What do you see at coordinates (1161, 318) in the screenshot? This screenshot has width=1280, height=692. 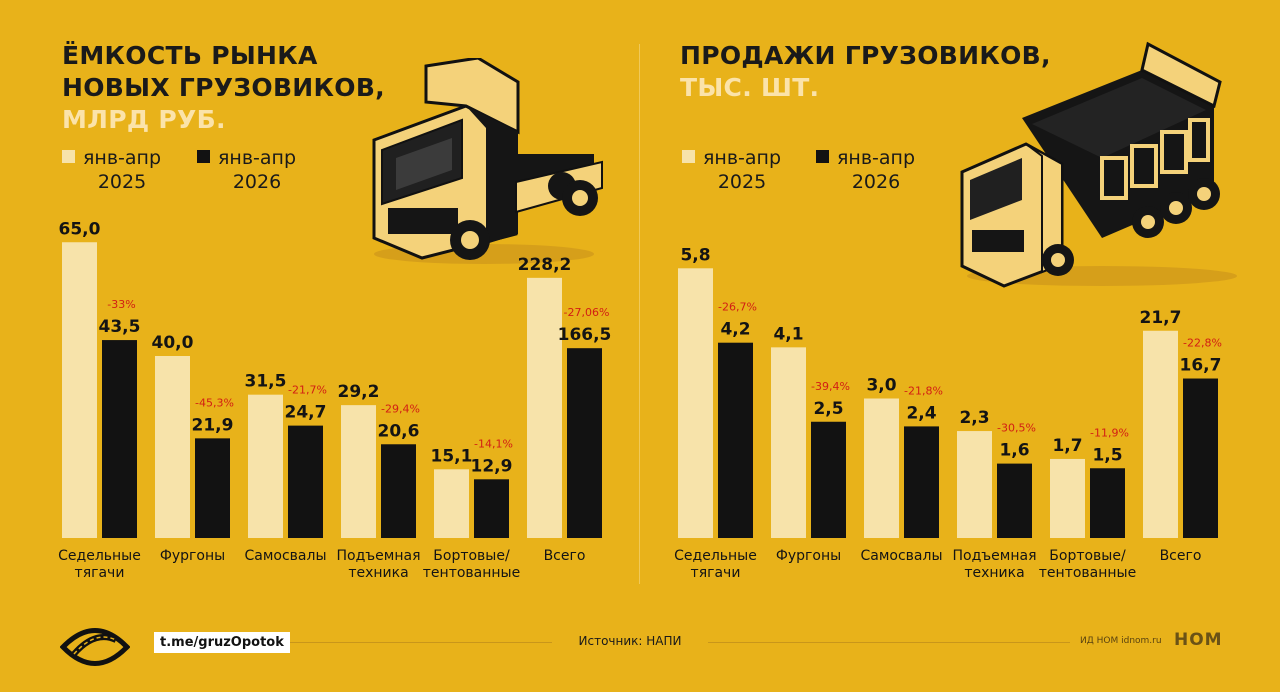 I see `data-label-2025: 21,7` at bounding box center [1161, 318].